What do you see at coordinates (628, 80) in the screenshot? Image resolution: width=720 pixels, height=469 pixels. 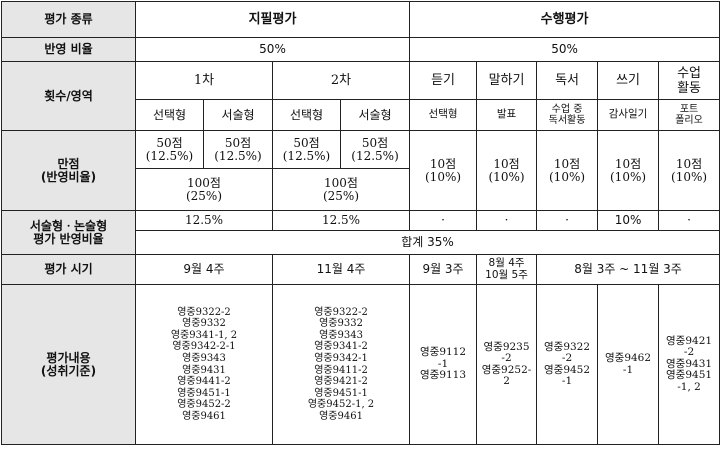 I see `area-writing: 쓰기` at bounding box center [628, 80].